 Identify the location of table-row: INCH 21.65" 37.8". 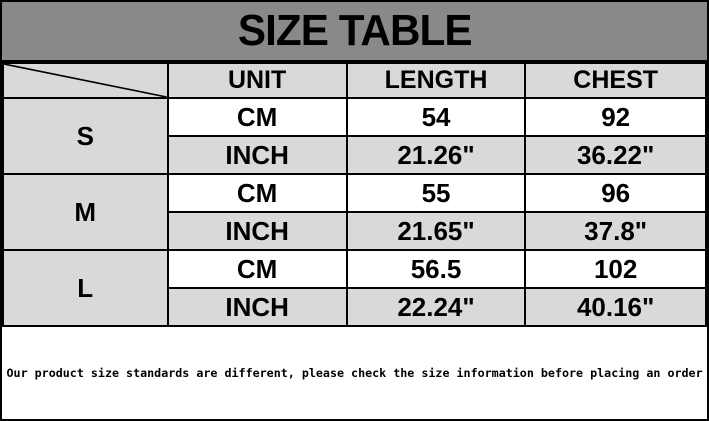
(355, 231).